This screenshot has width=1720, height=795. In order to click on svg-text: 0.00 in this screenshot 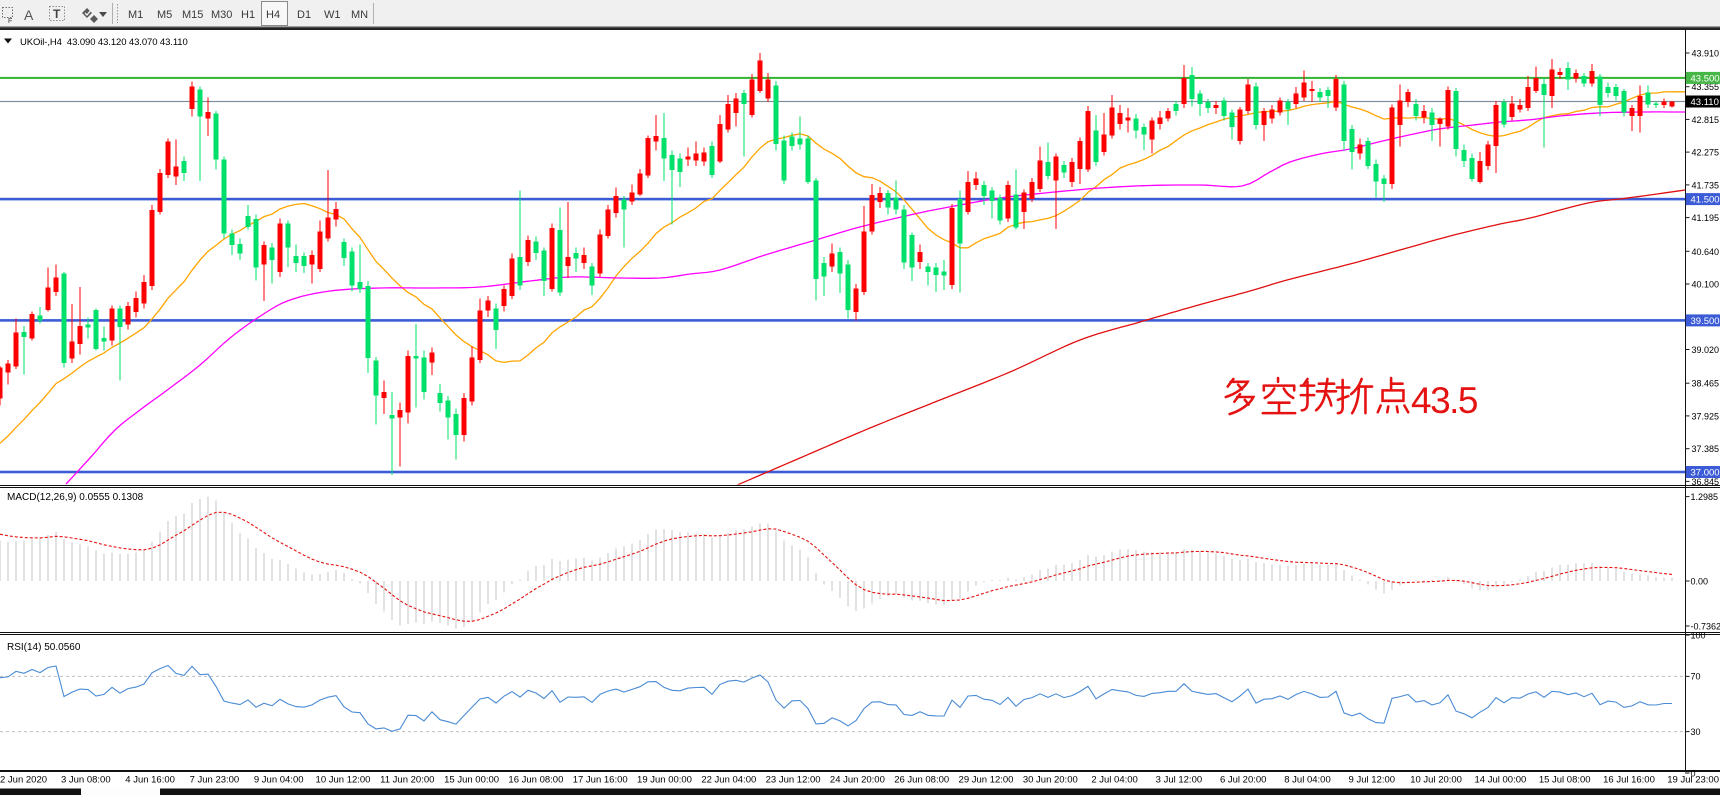, I will do `click(1700, 581)`.